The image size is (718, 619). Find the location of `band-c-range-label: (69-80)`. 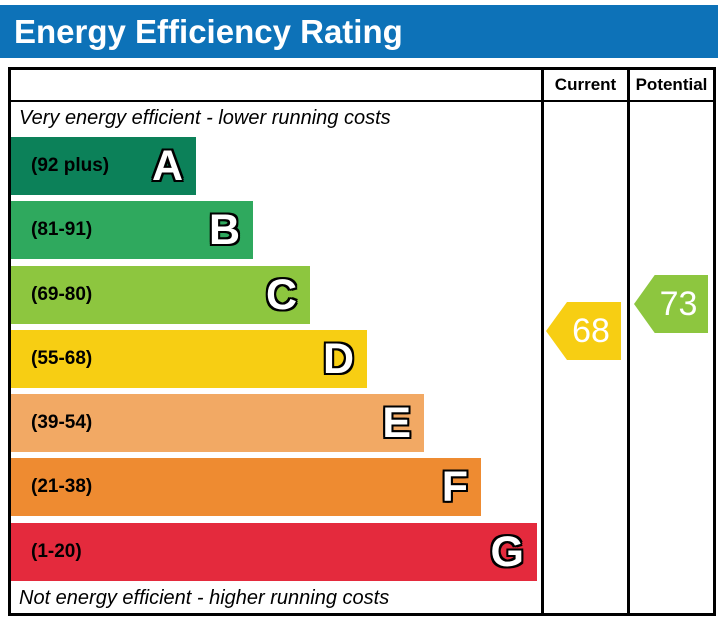

band-c-range-label: (69-80) is located at coordinates (62, 294).